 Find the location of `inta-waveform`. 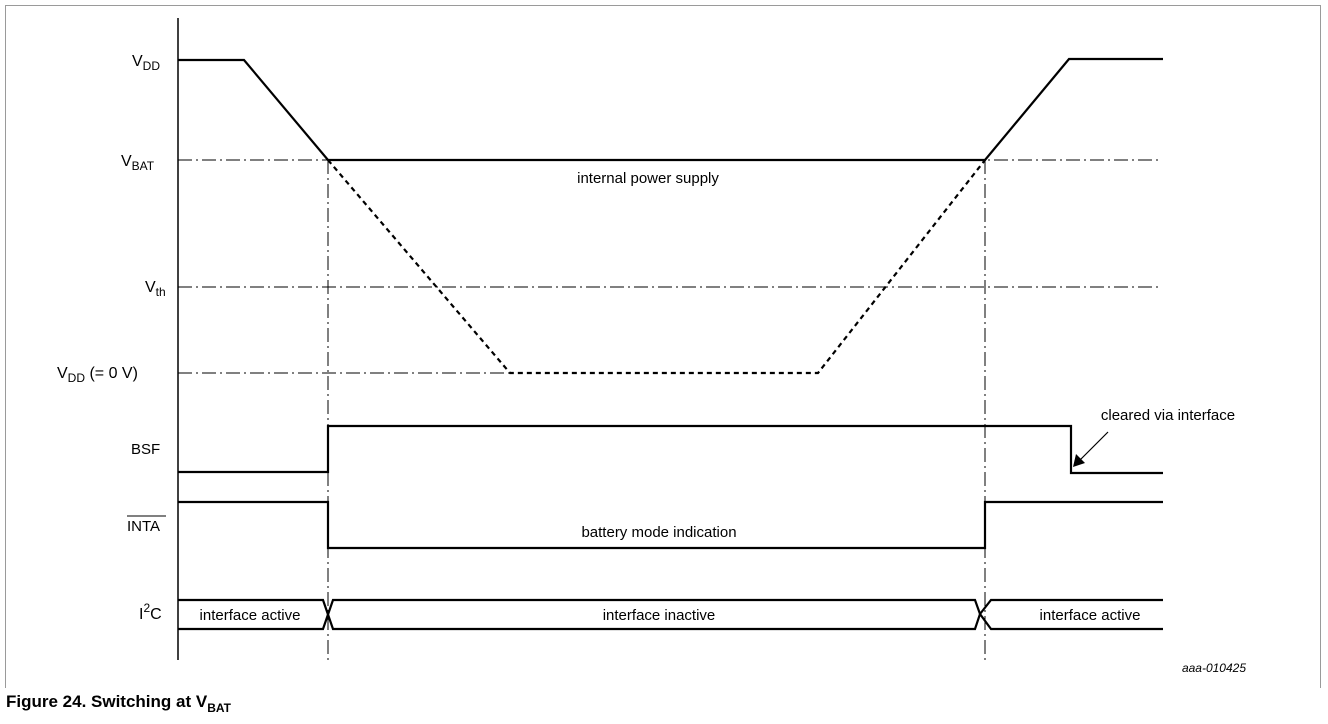

inta-waveform is located at coordinates (670, 525).